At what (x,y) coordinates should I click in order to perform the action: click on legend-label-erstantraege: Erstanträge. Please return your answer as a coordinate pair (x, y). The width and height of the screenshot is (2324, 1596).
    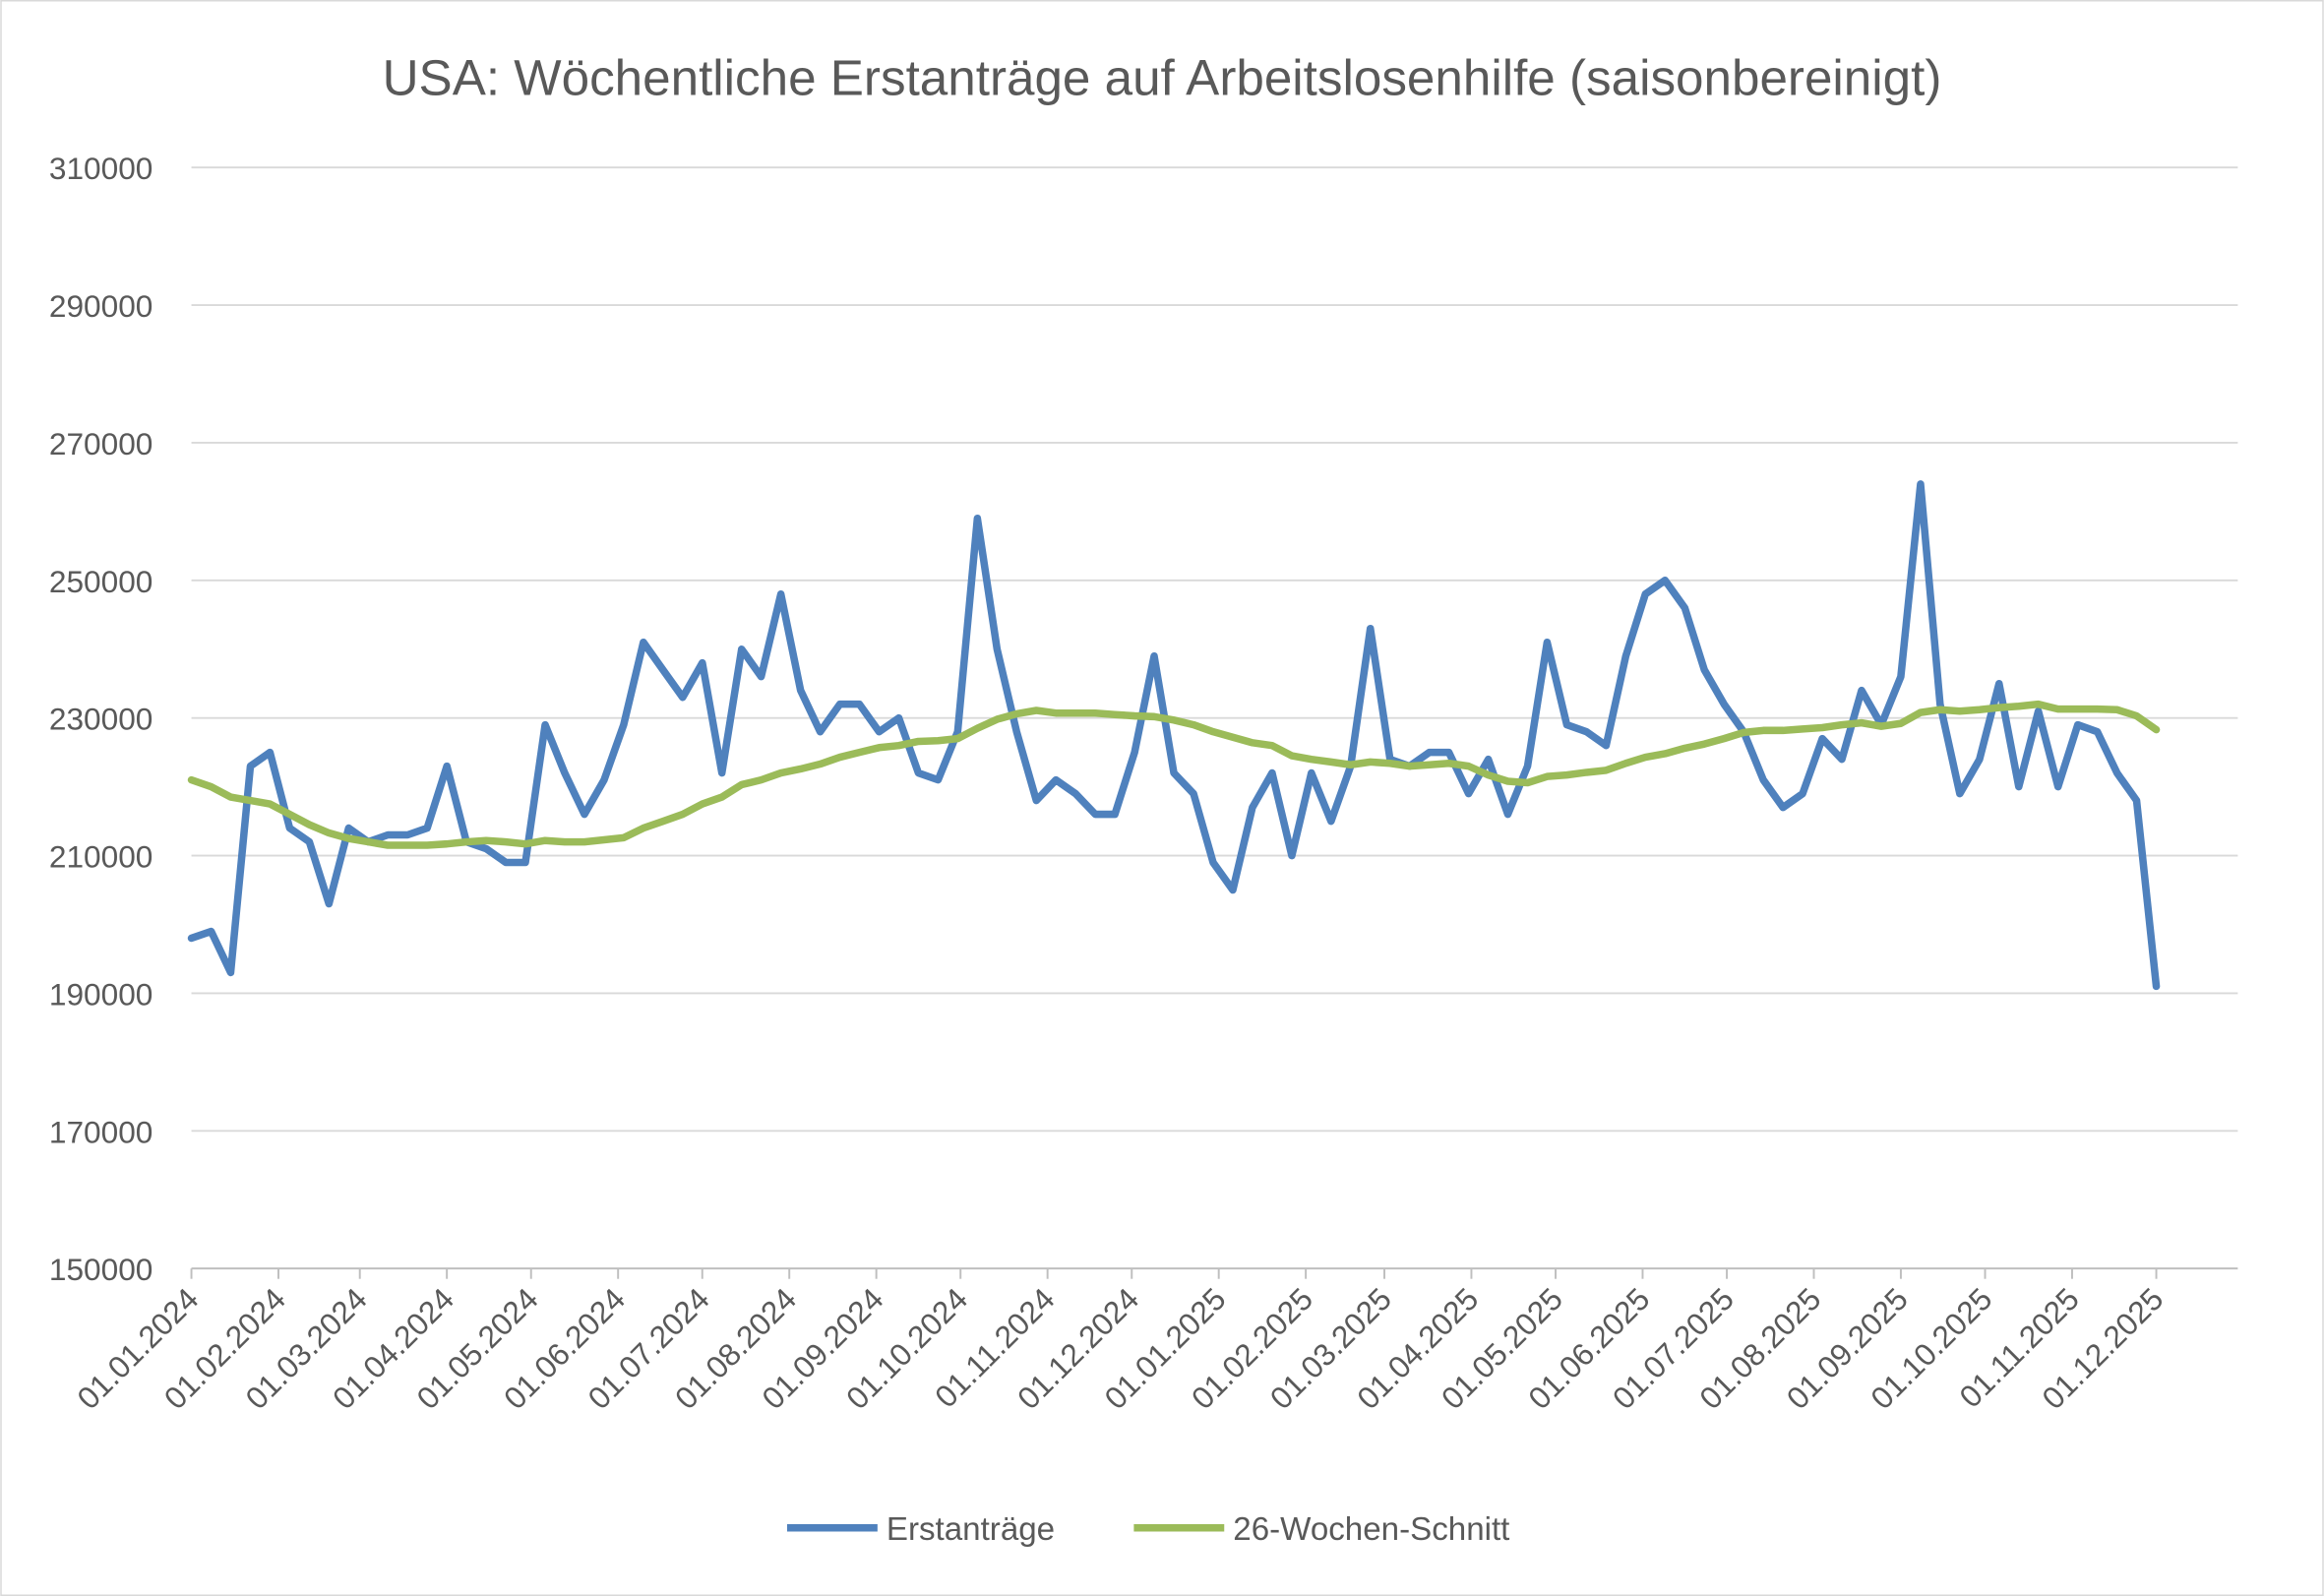
    Looking at the image, I should click on (971, 1529).